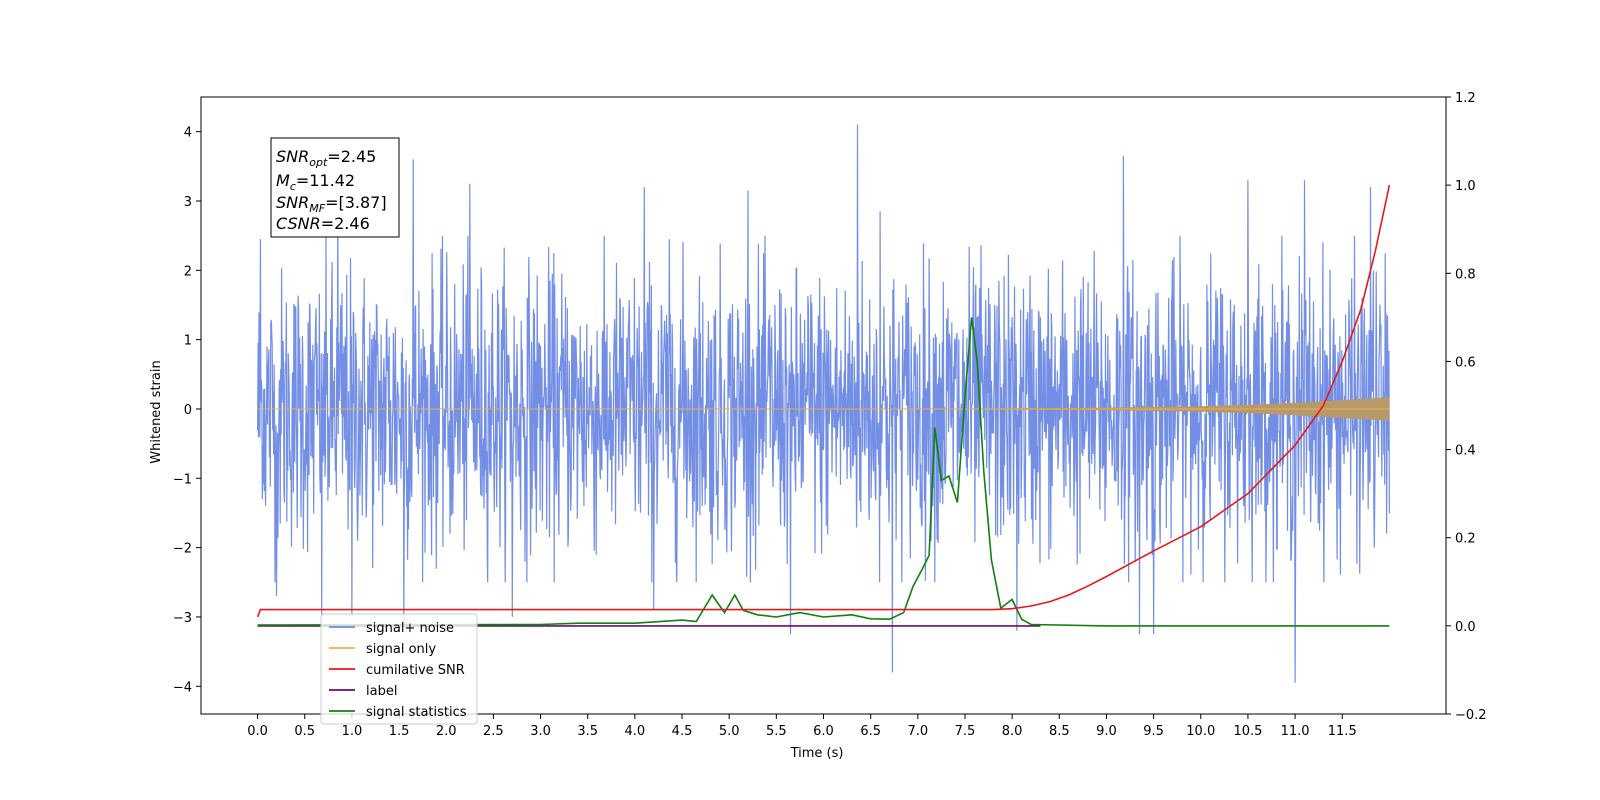 This screenshot has height=800, width=1600. I want to click on x-axis-title: Time (s), so click(817, 753).